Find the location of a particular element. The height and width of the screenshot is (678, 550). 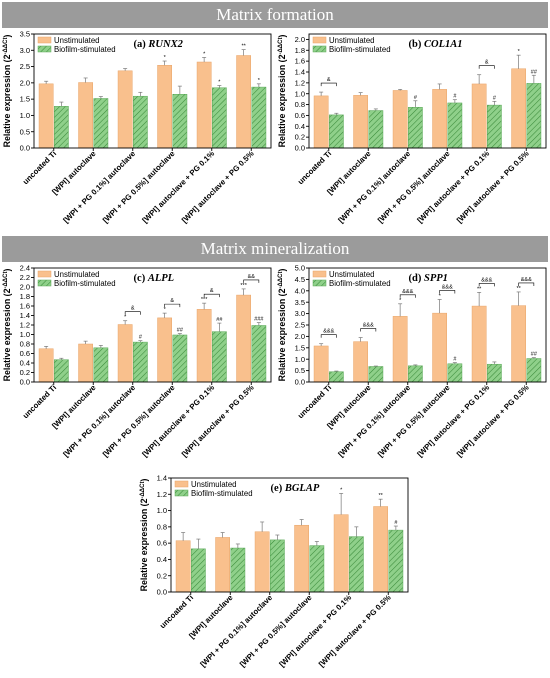

y-tick-label: 0.8 is located at coordinates (25, 344).